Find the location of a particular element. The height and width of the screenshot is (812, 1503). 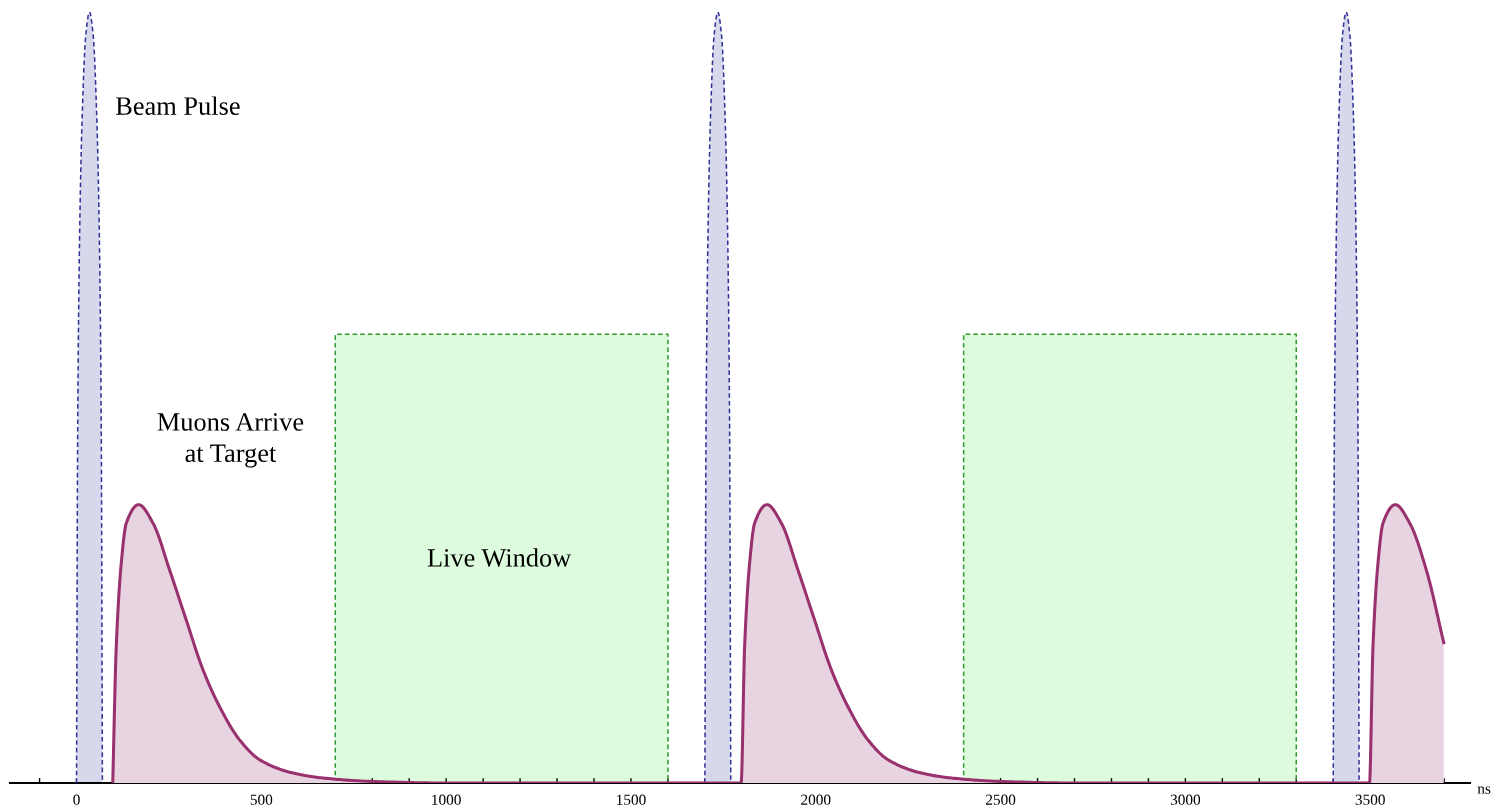

x-tick-label: 2500 is located at coordinates (1000, 799).